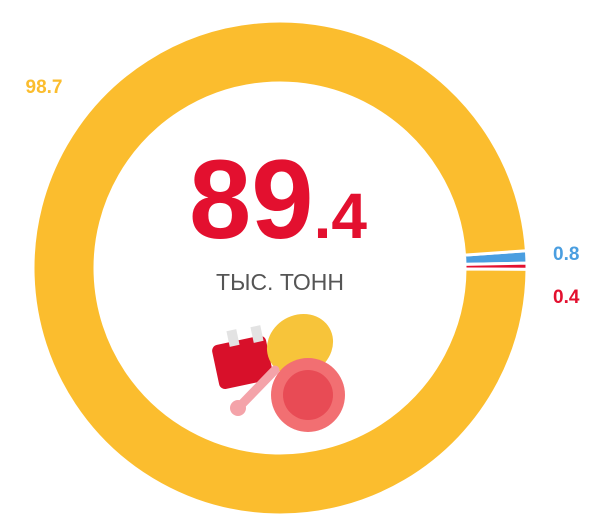 The height and width of the screenshot is (517, 593). Describe the element at coordinates (566, 297) in the screenshot. I see `value-label: 0.4` at that location.